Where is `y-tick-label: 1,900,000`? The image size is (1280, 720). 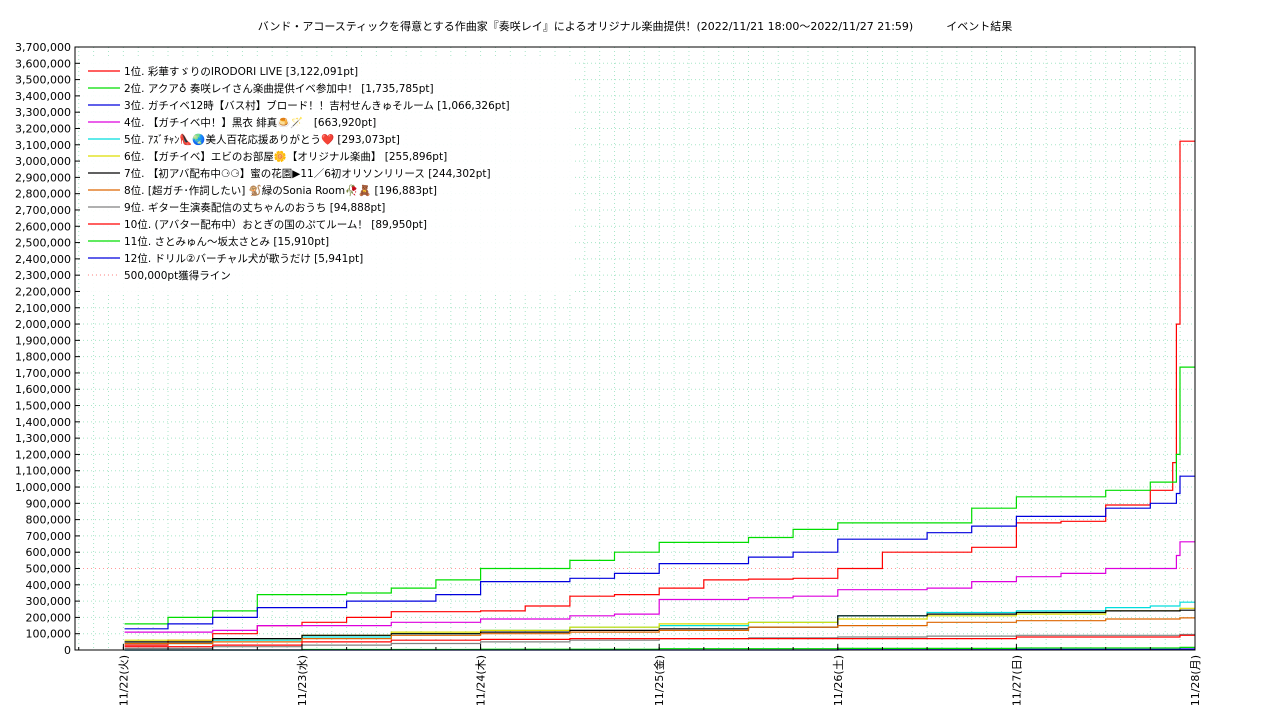 y-tick-label: 1,900,000 is located at coordinates (43, 340).